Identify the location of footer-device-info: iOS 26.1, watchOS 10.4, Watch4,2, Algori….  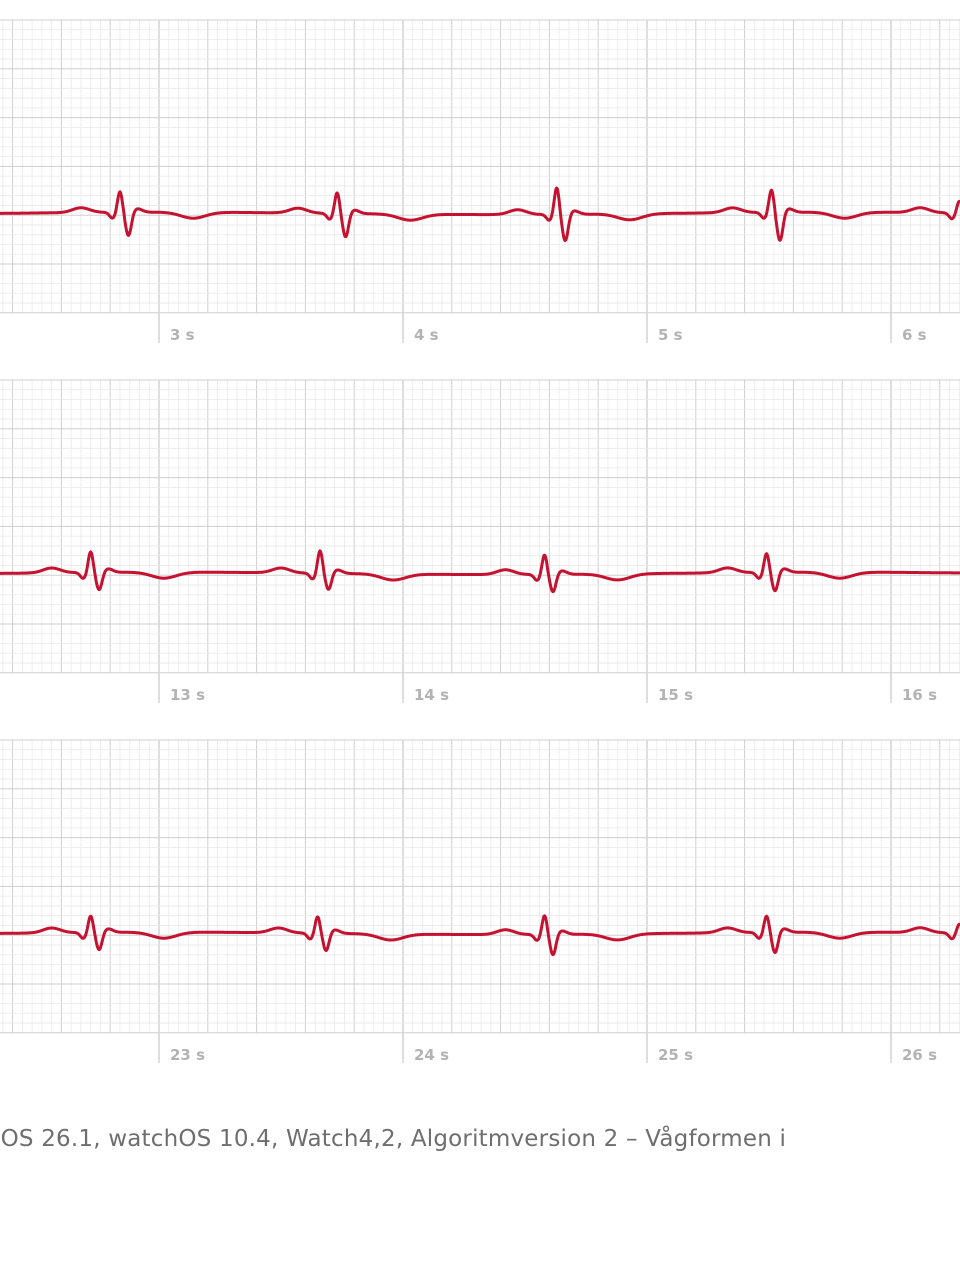
(393, 1139).